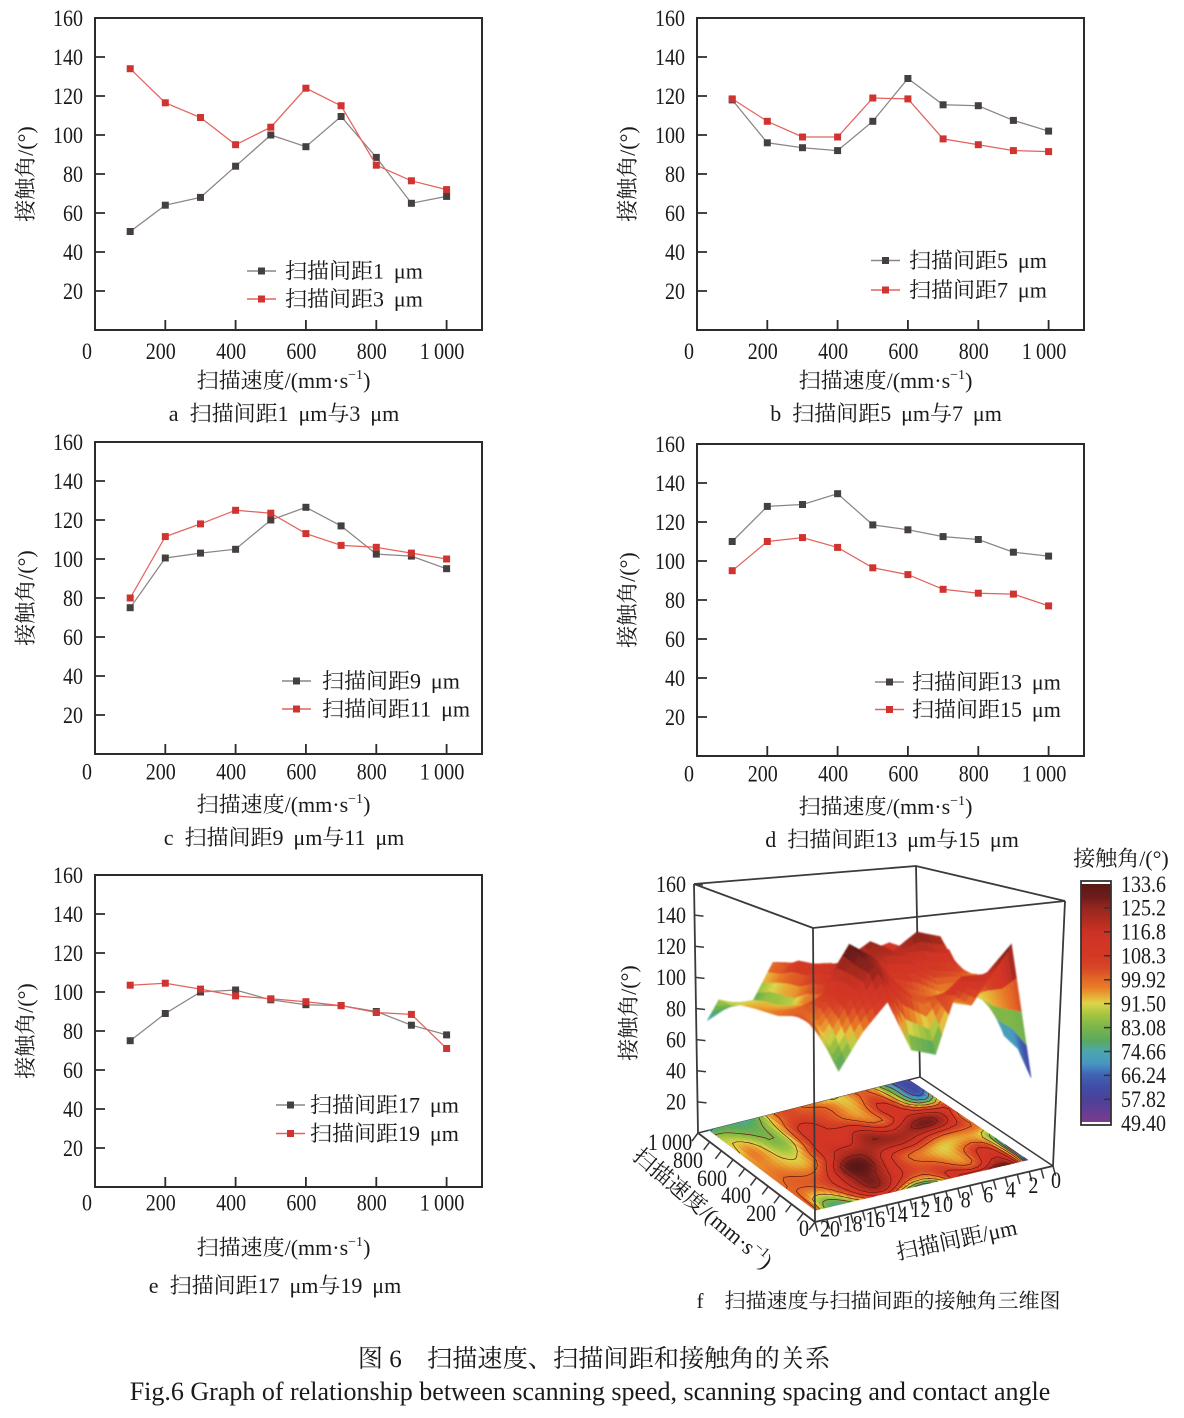 This screenshot has width=1184, height=1418. Describe the element at coordinates (920, 1209) in the screenshot. I see `svg-text: 12` at that location.